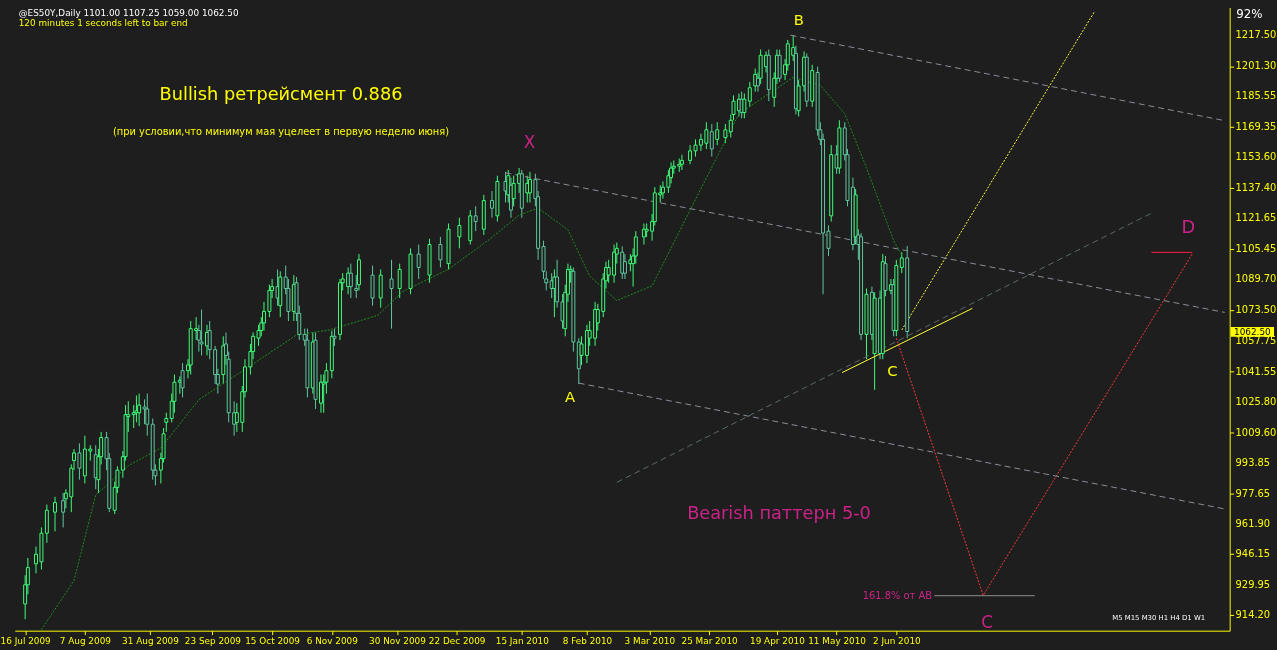 The width and height of the screenshot is (1277, 658). Describe the element at coordinates (1253, 614) in the screenshot. I see `y-tick-label: 914.20` at that location.